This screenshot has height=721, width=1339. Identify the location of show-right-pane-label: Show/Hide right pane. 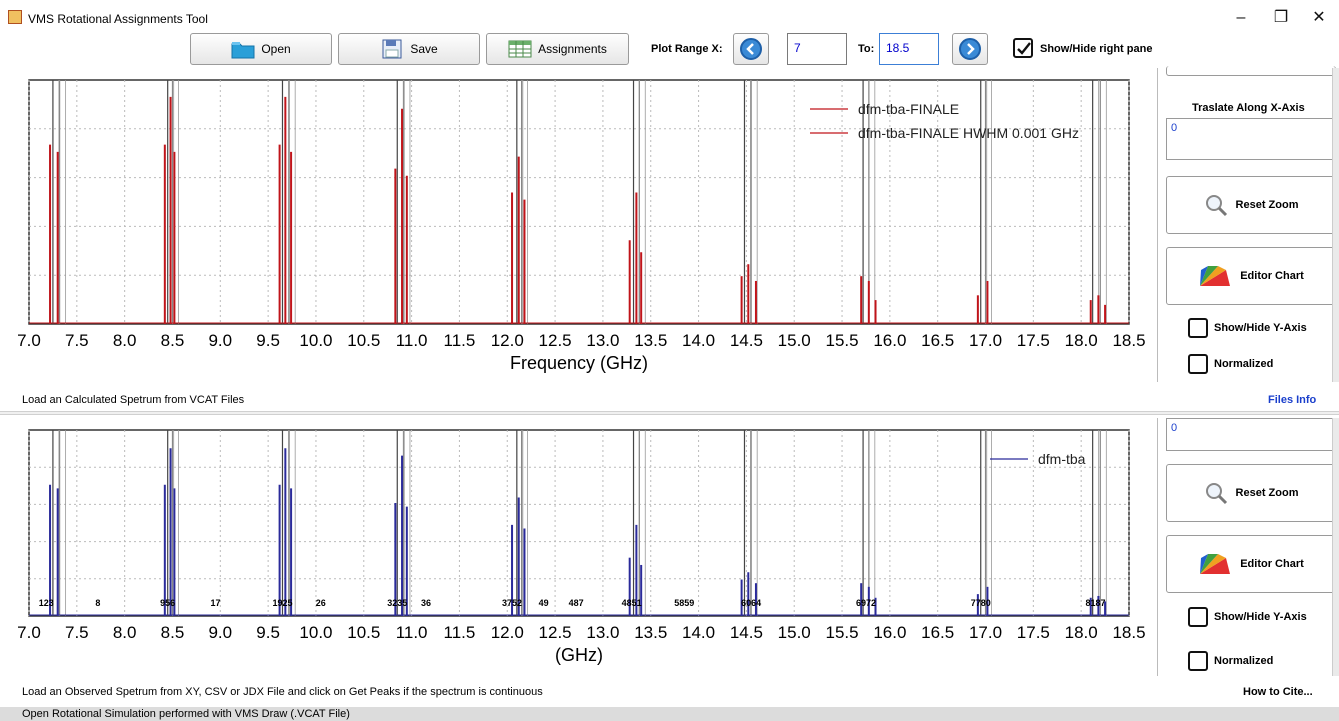
(1096, 49).